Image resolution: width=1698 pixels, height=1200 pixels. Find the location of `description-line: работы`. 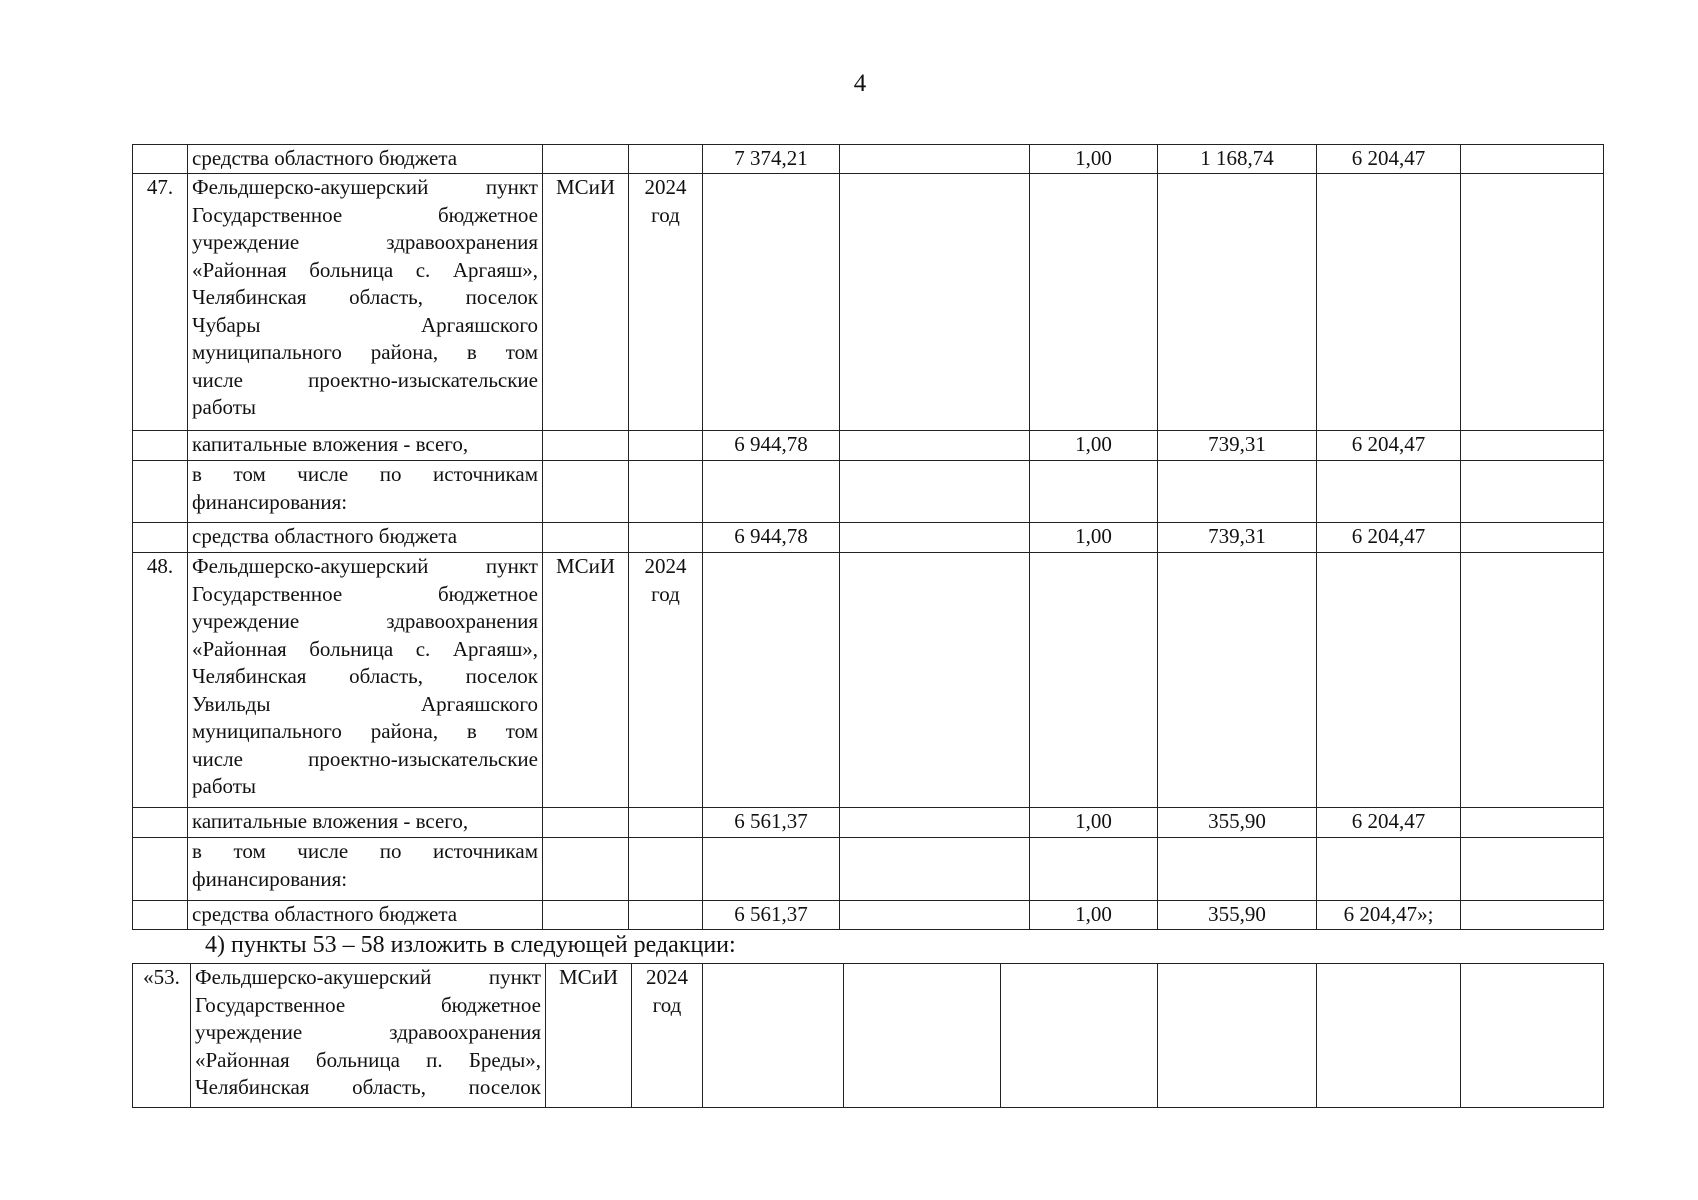

description-line: работы is located at coordinates (224, 786).